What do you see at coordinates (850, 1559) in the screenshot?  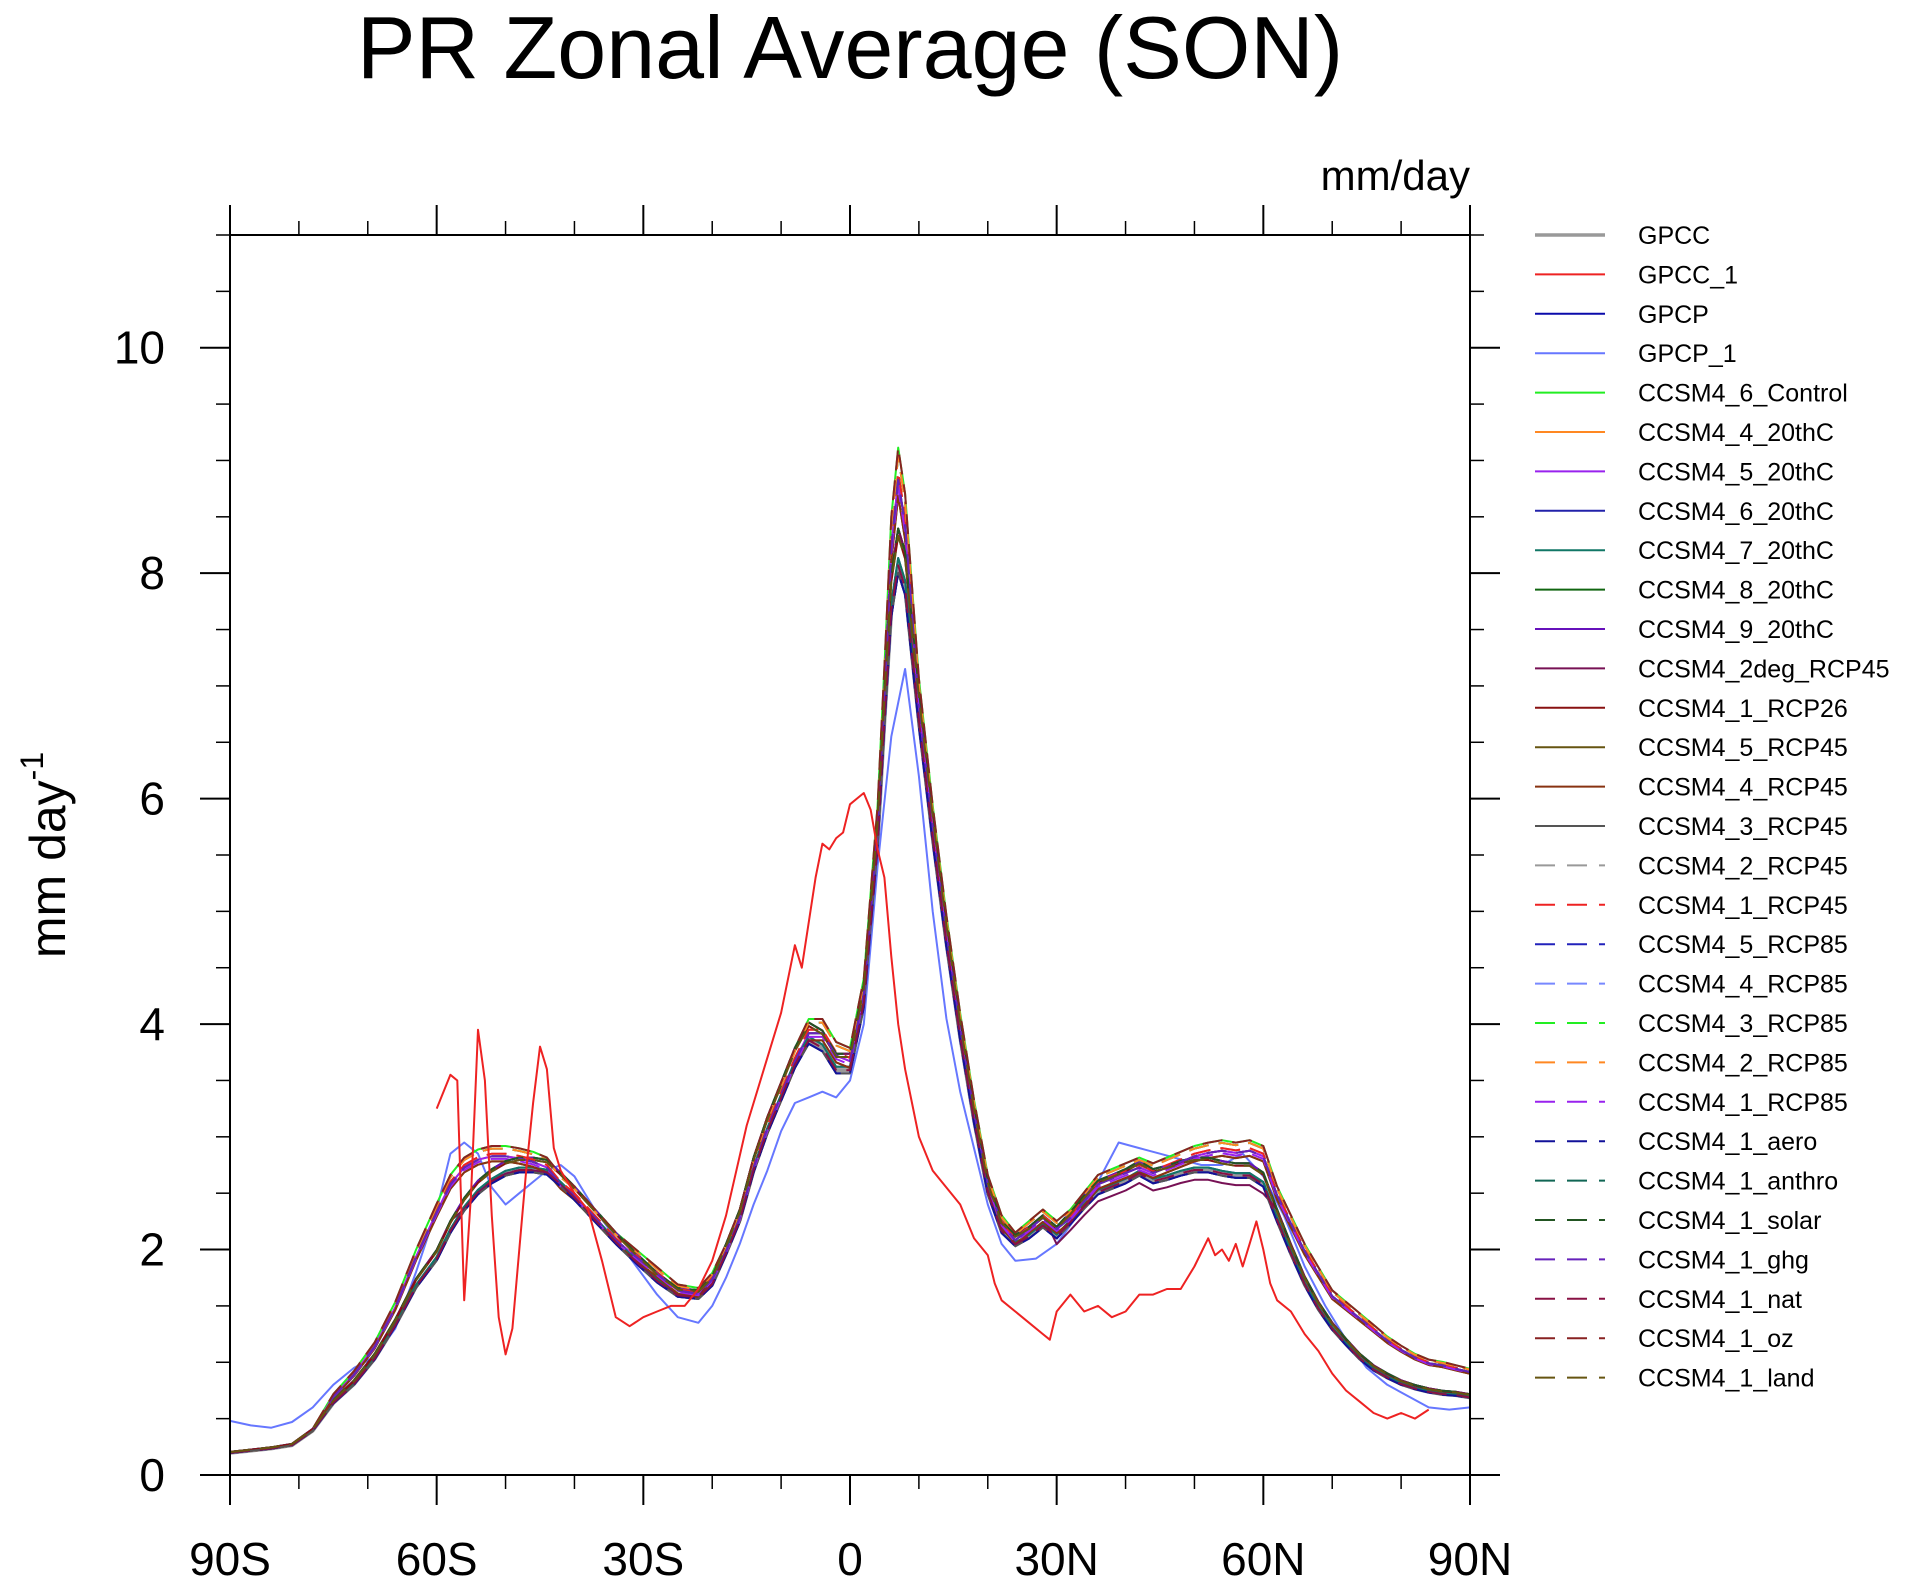 I see `x-tick-label: 0` at bounding box center [850, 1559].